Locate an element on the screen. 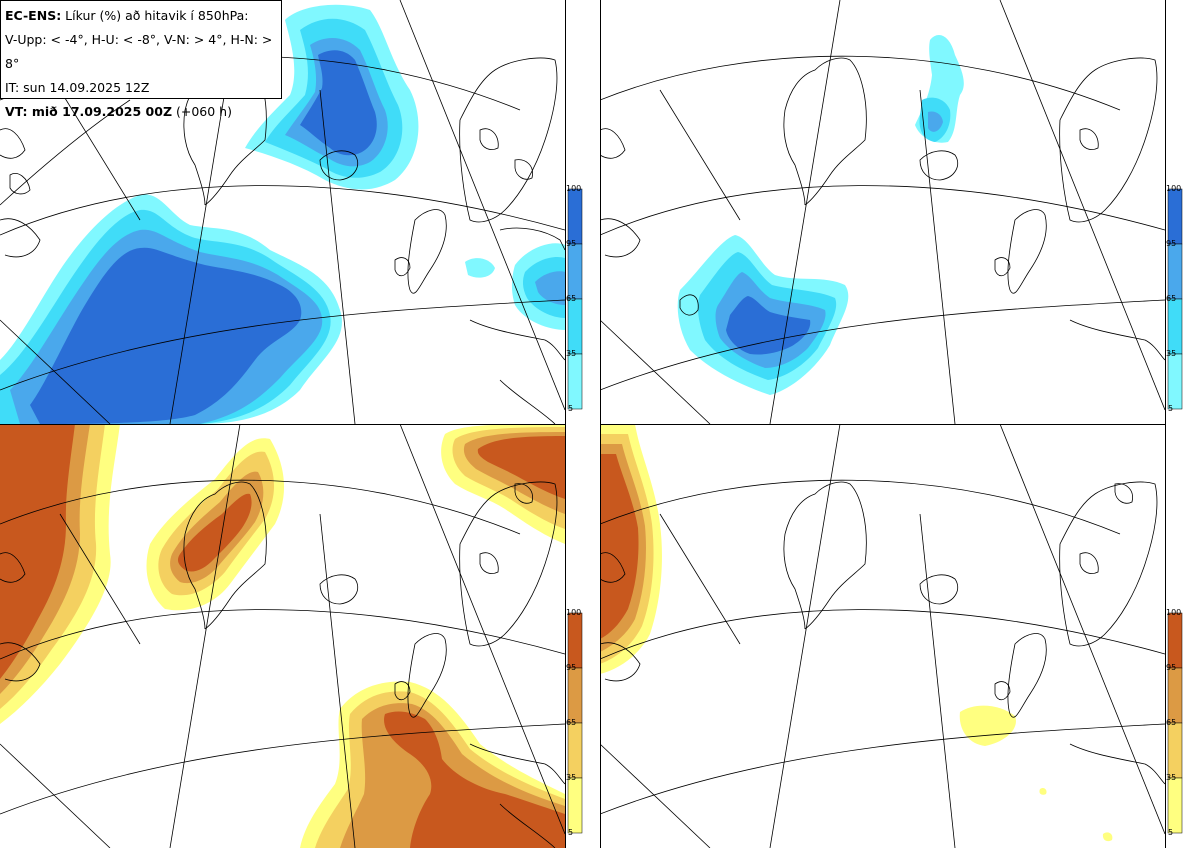 The width and height of the screenshot is (1200, 848). colorbar-warm-left: 100 95 65 35 5 is located at coordinates (596, 724).